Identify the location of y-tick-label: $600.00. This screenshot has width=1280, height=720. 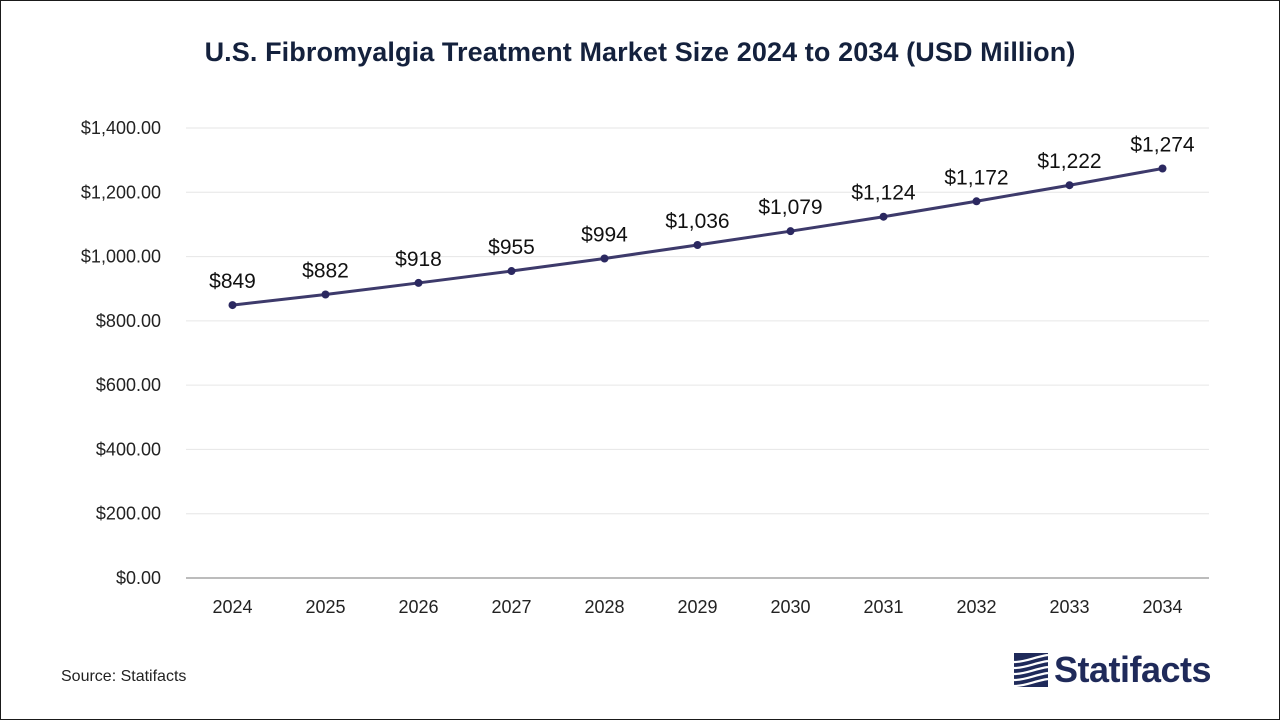
(128, 385).